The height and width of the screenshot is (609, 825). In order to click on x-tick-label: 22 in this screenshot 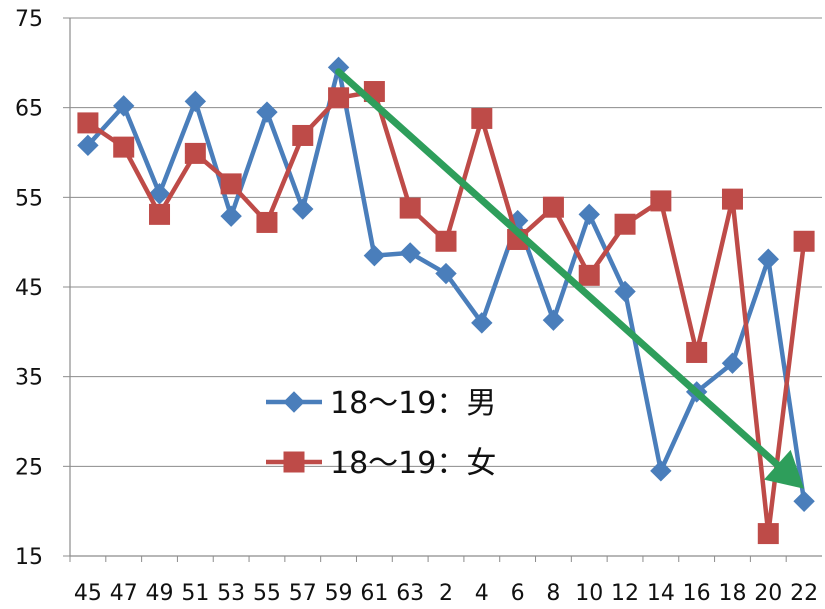, I will do `click(804, 593)`.